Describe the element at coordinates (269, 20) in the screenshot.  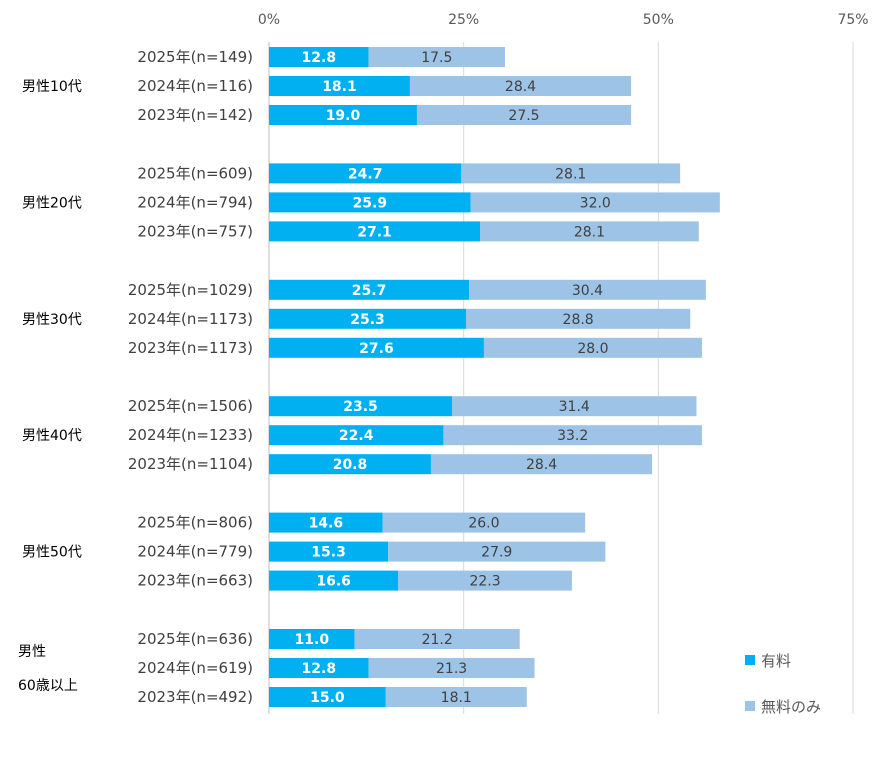
I see `x-tick-label: 0%` at that location.